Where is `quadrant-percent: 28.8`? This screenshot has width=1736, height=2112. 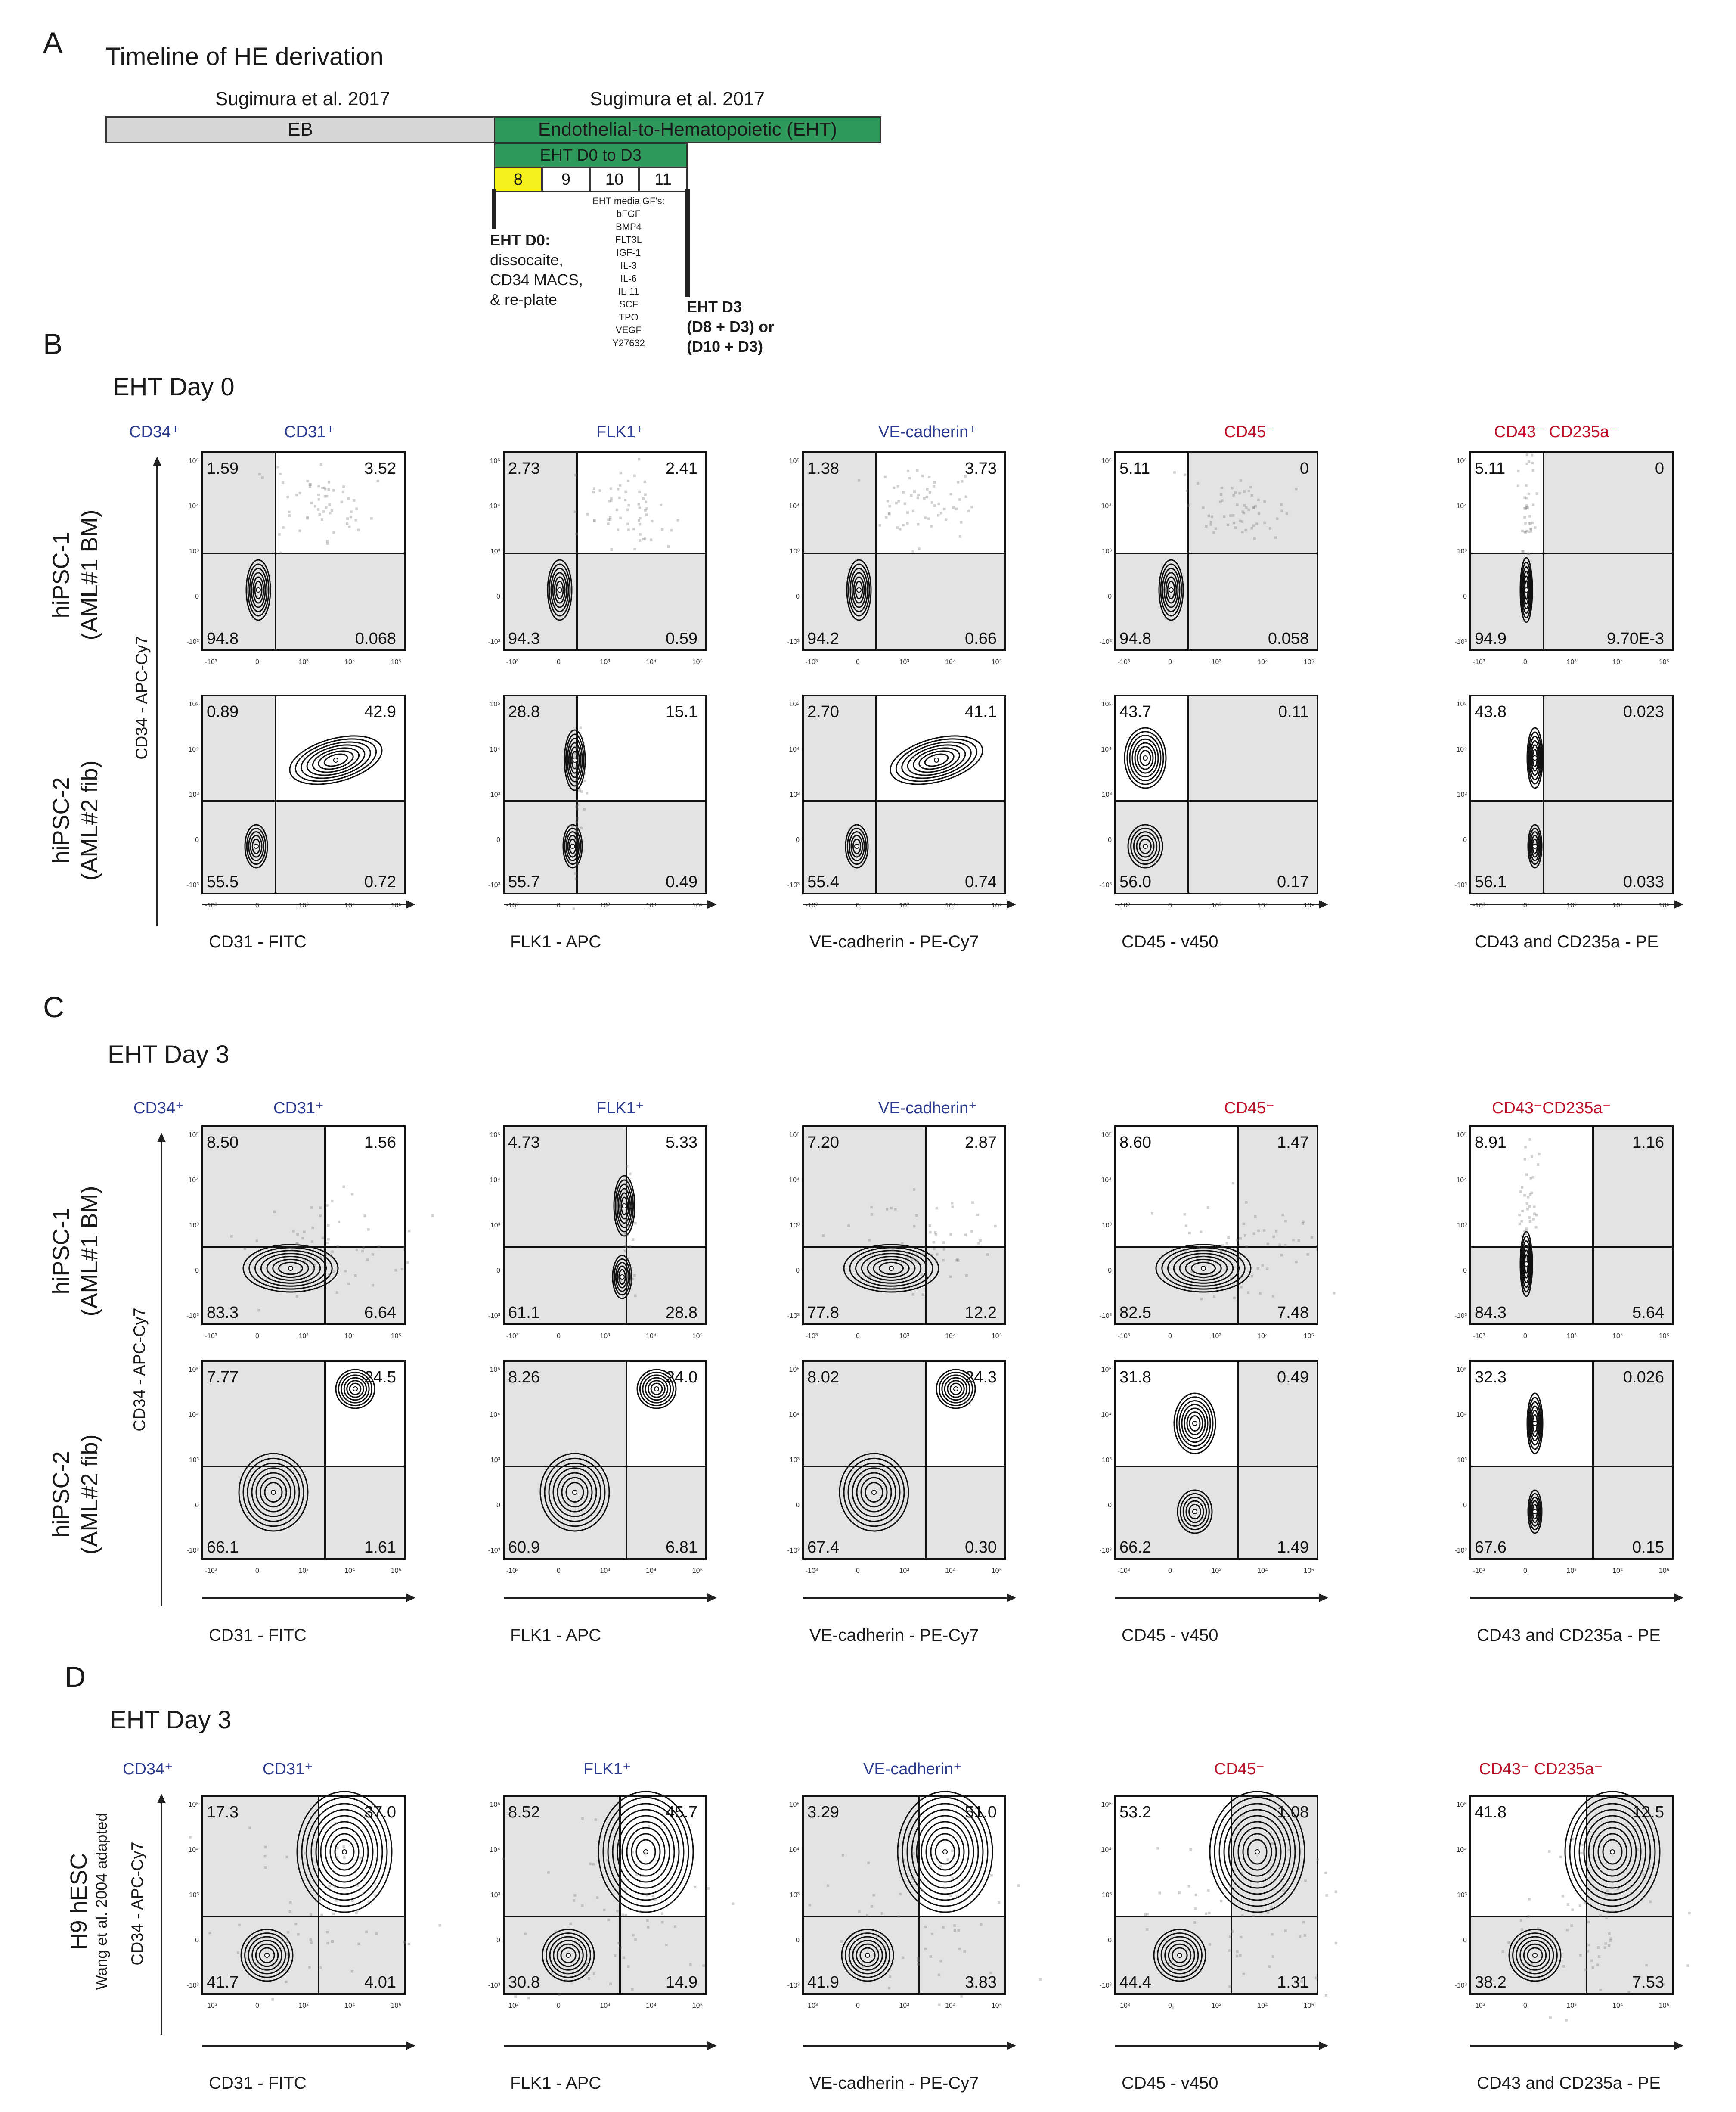 quadrant-percent: 28.8 is located at coordinates (524, 712).